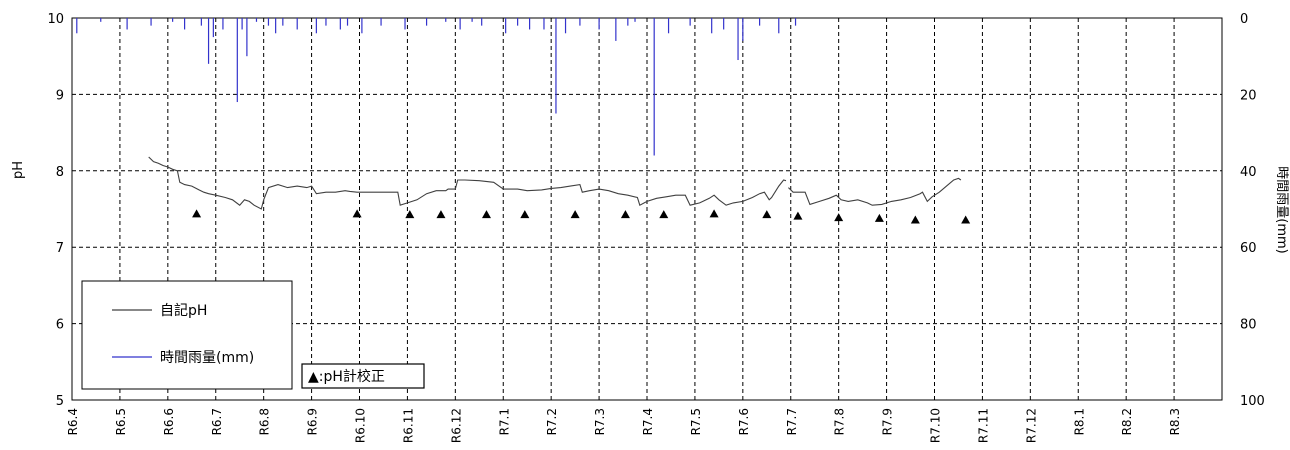 The width and height of the screenshot is (1290, 450). What do you see at coordinates (1127, 421) in the screenshot?
I see `x-tick-label: R8.2` at bounding box center [1127, 421].